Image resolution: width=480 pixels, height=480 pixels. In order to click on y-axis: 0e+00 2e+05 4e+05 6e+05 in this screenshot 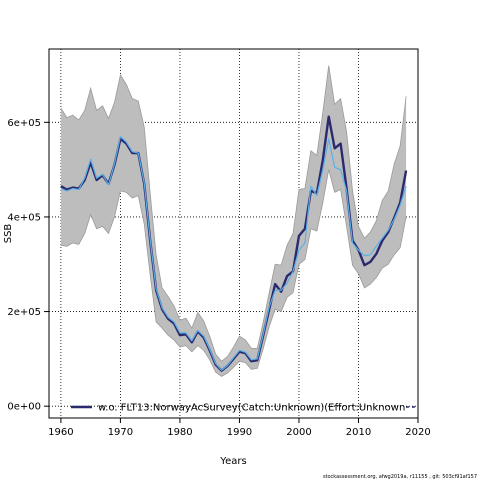, I will do `click(28, 265)`.